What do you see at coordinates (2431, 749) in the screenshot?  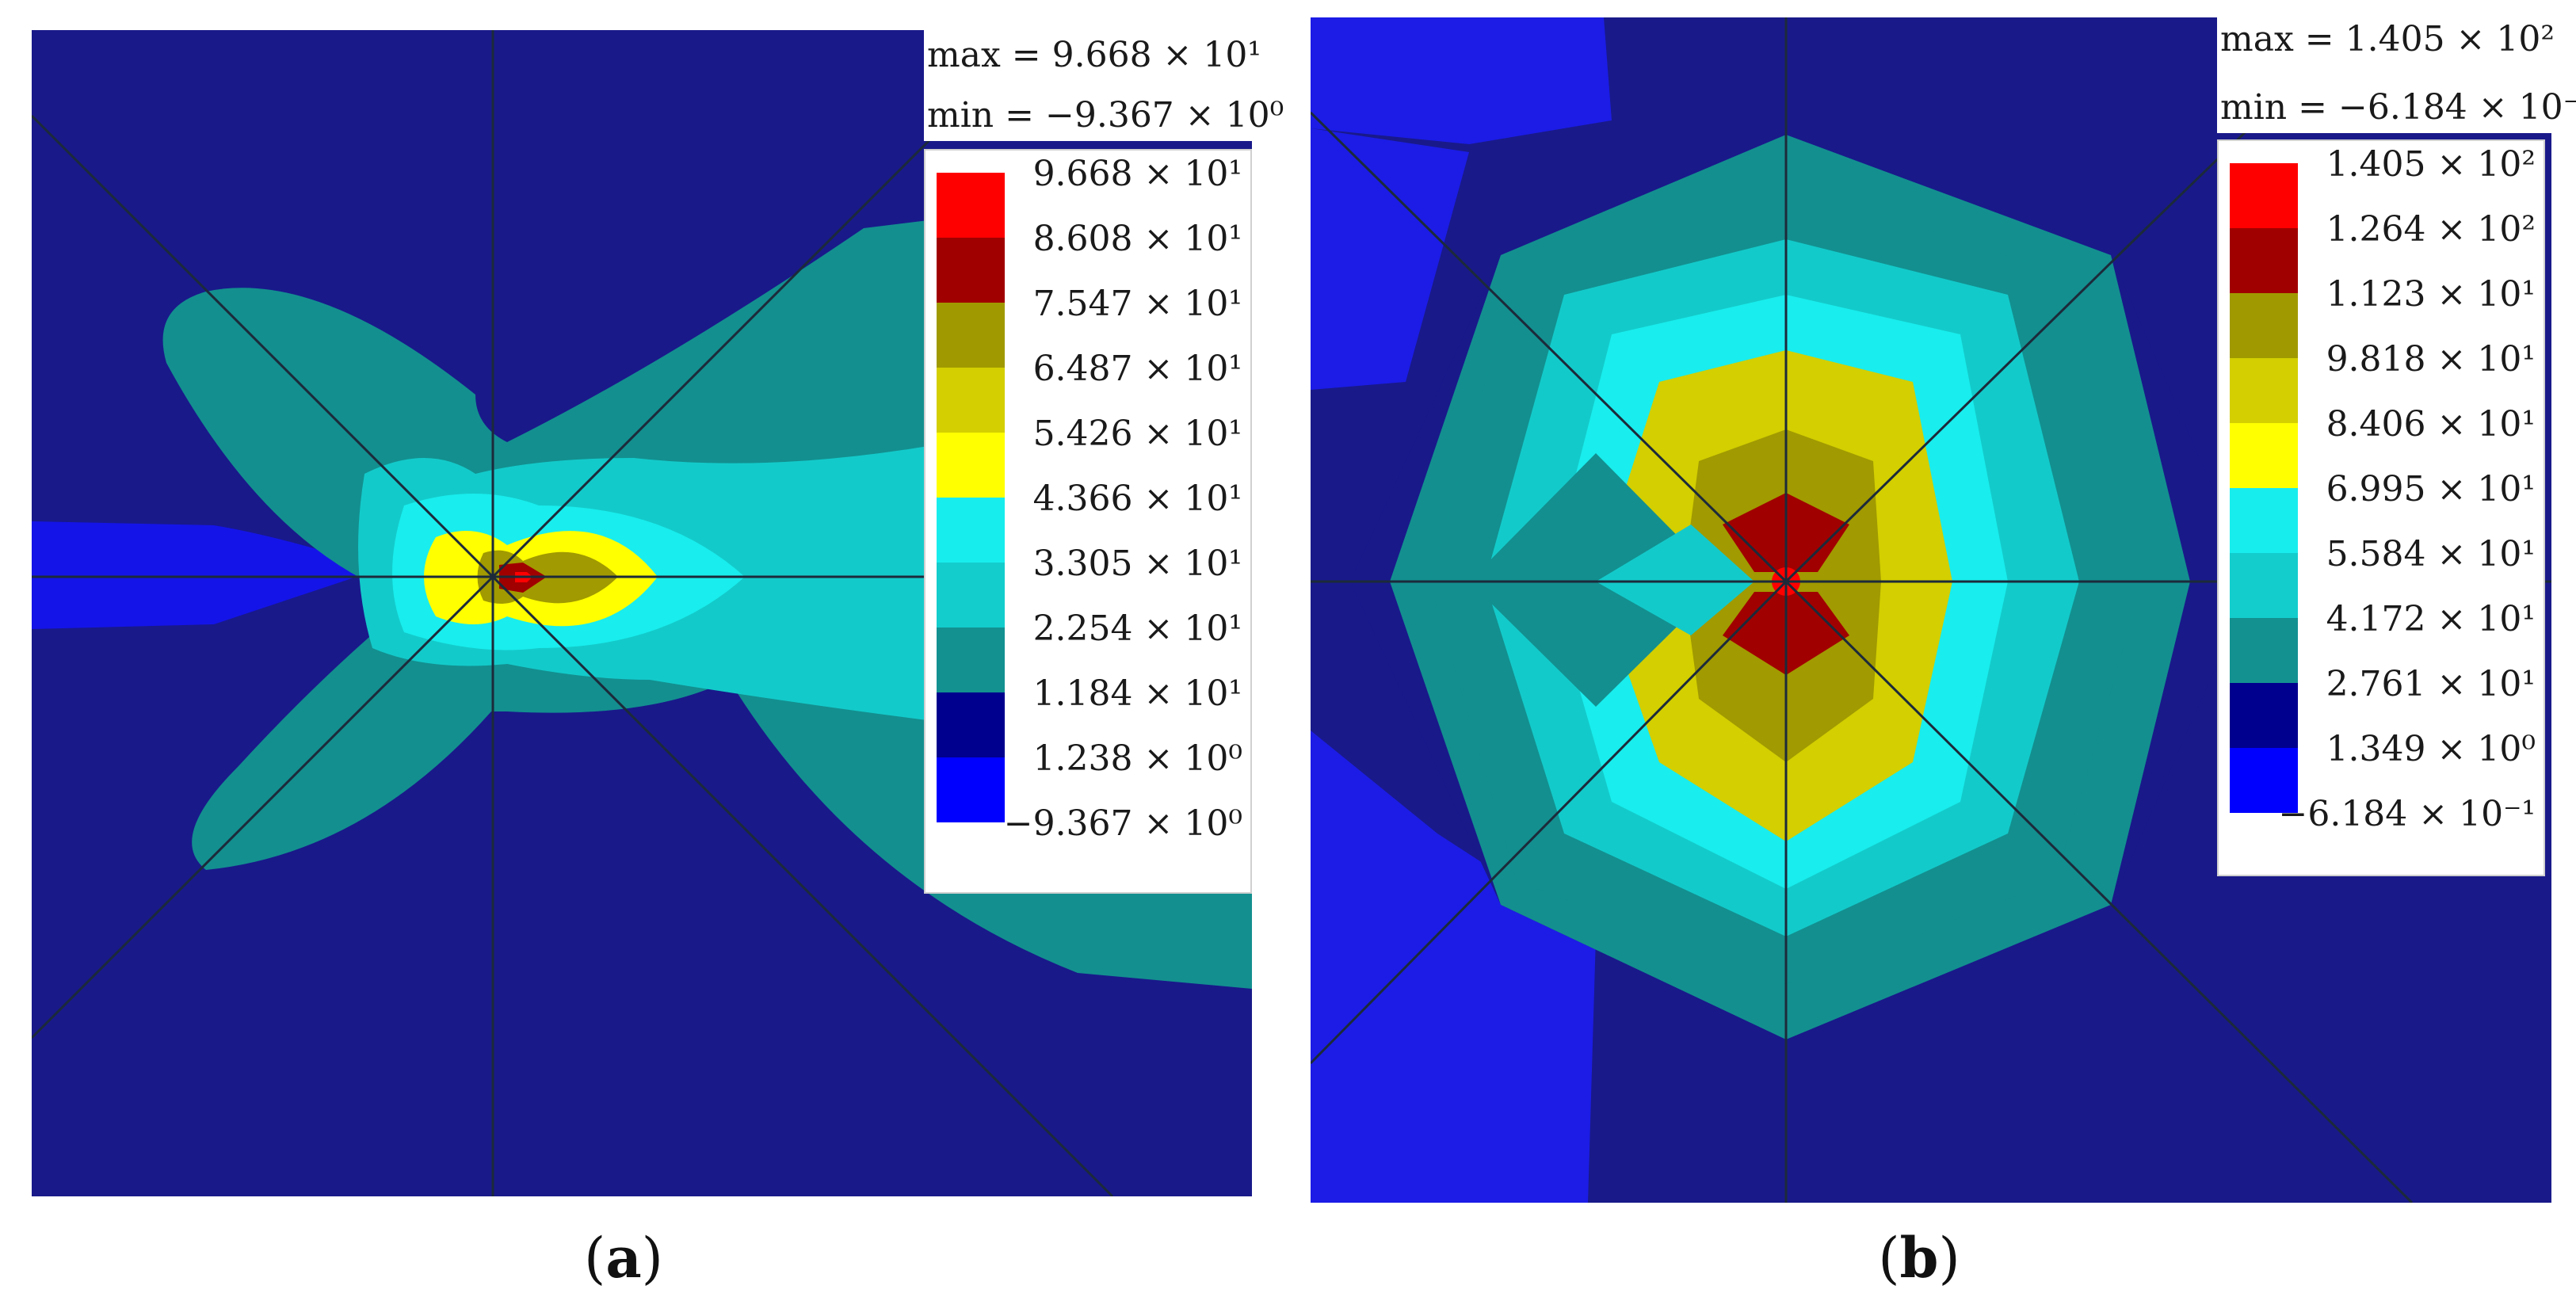 I see `legend-label: 1.349 × 10⁰` at bounding box center [2431, 749].